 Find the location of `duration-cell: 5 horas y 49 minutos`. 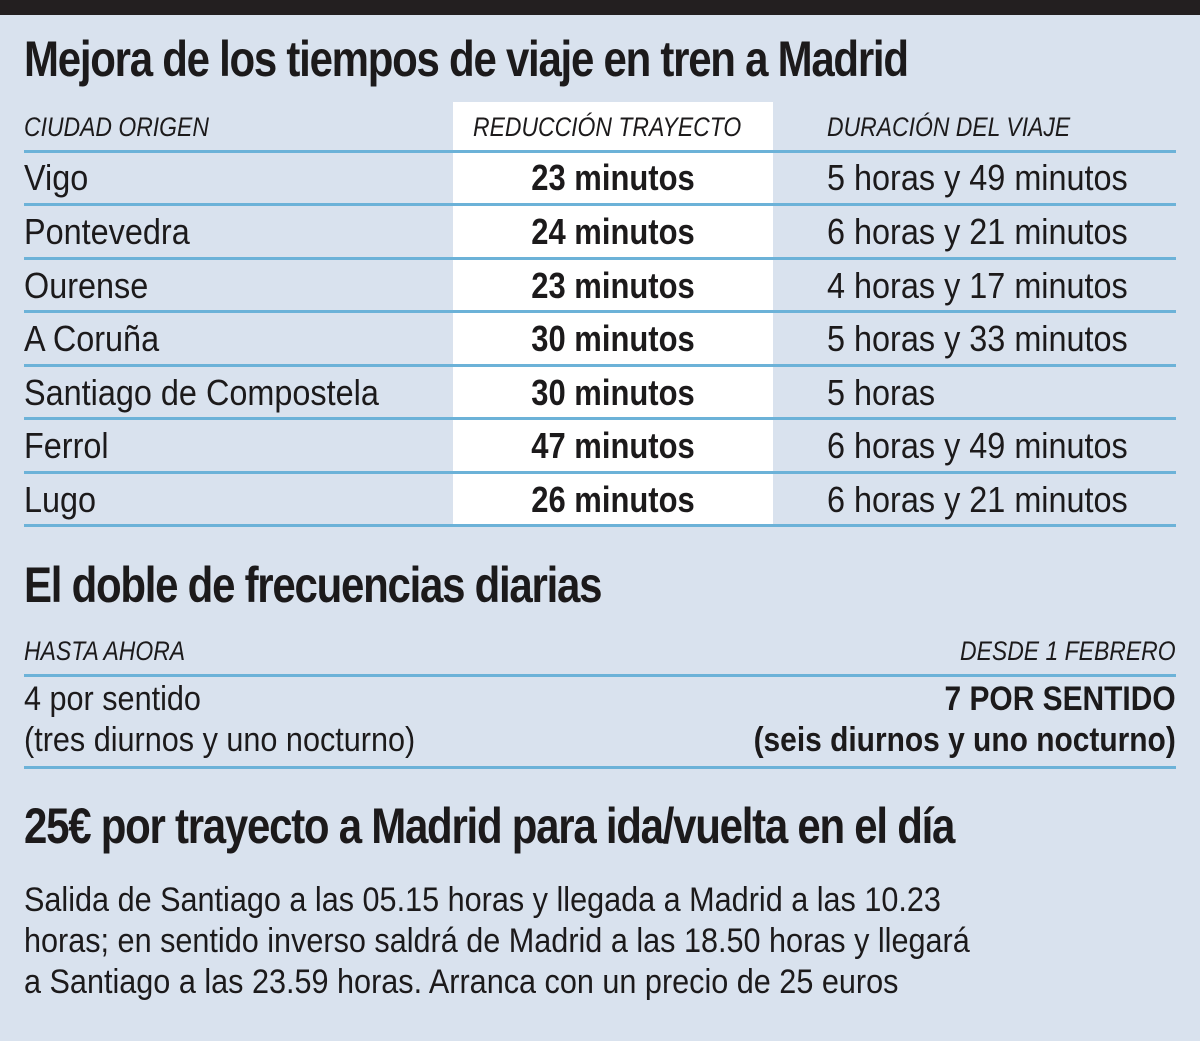

duration-cell: 5 horas y 49 minutos is located at coordinates (977, 177).